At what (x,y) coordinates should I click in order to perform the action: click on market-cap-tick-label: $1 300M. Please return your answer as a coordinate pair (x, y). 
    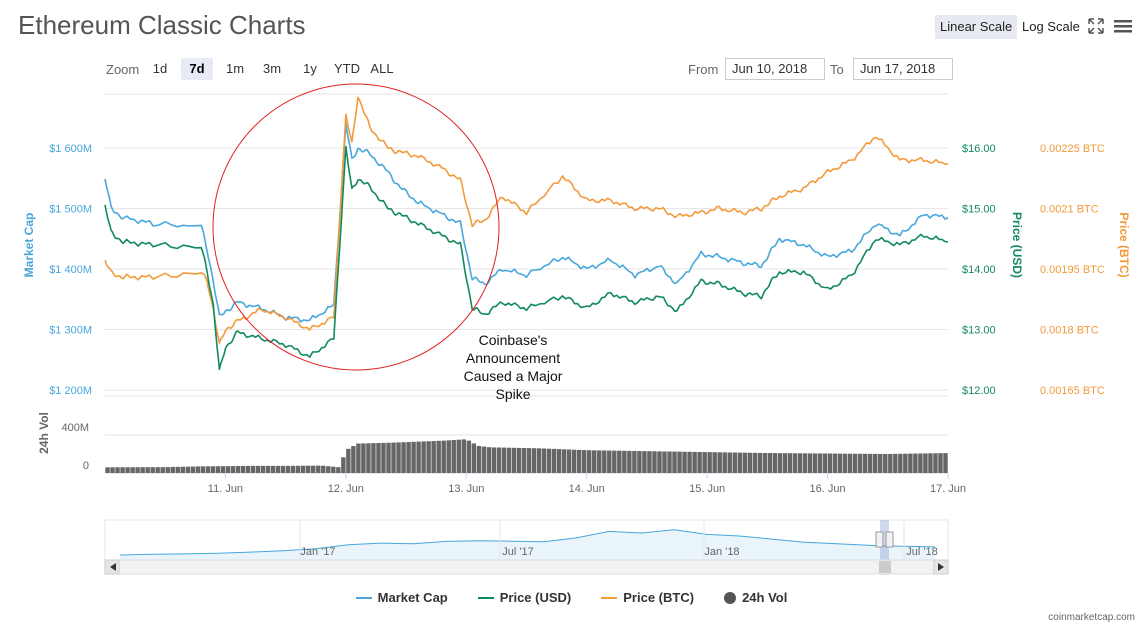
    Looking at the image, I should click on (70, 331).